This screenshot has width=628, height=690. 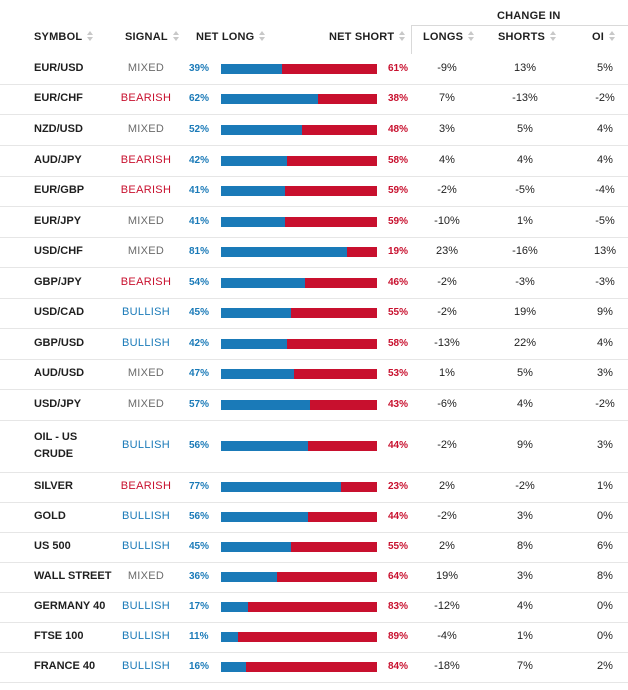 What do you see at coordinates (398, 576) in the screenshot?
I see `net-short-pct: 64%` at bounding box center [398, 576].